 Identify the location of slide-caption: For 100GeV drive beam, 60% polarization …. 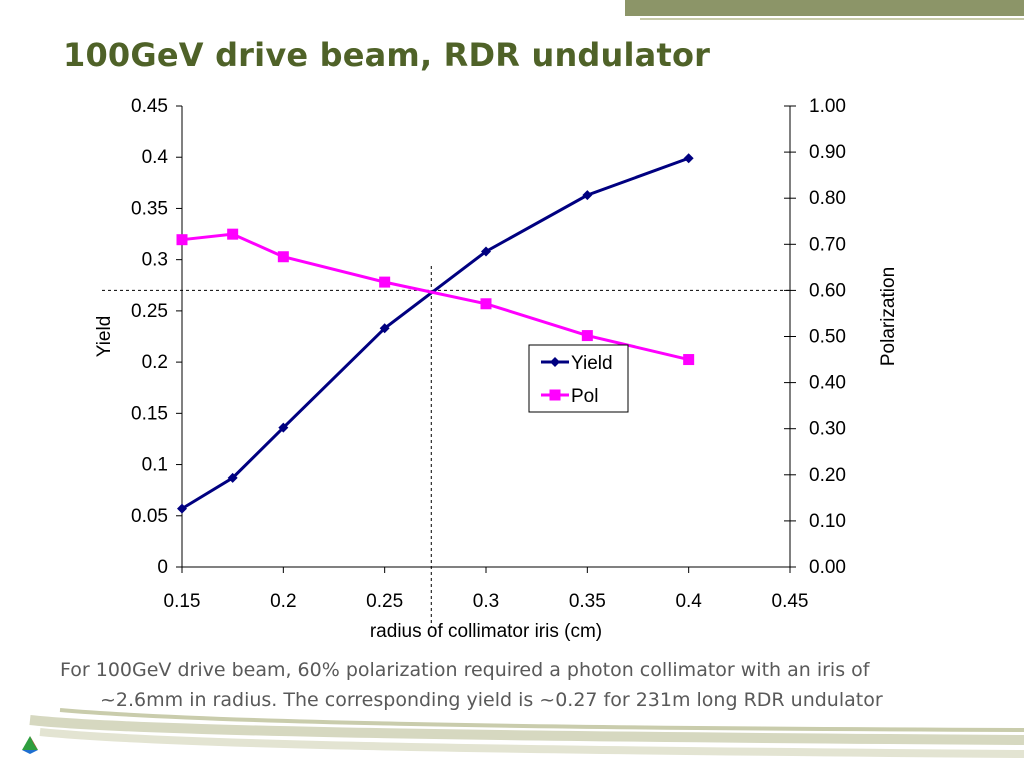
(510, 685).